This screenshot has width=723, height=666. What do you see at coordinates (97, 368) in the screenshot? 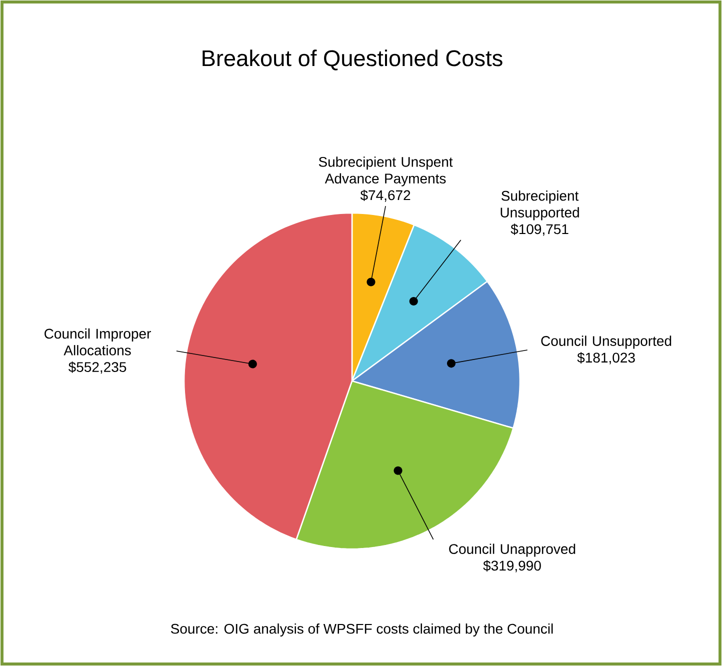
I see `data-label: $552,235` at bounding box center [97, 368].